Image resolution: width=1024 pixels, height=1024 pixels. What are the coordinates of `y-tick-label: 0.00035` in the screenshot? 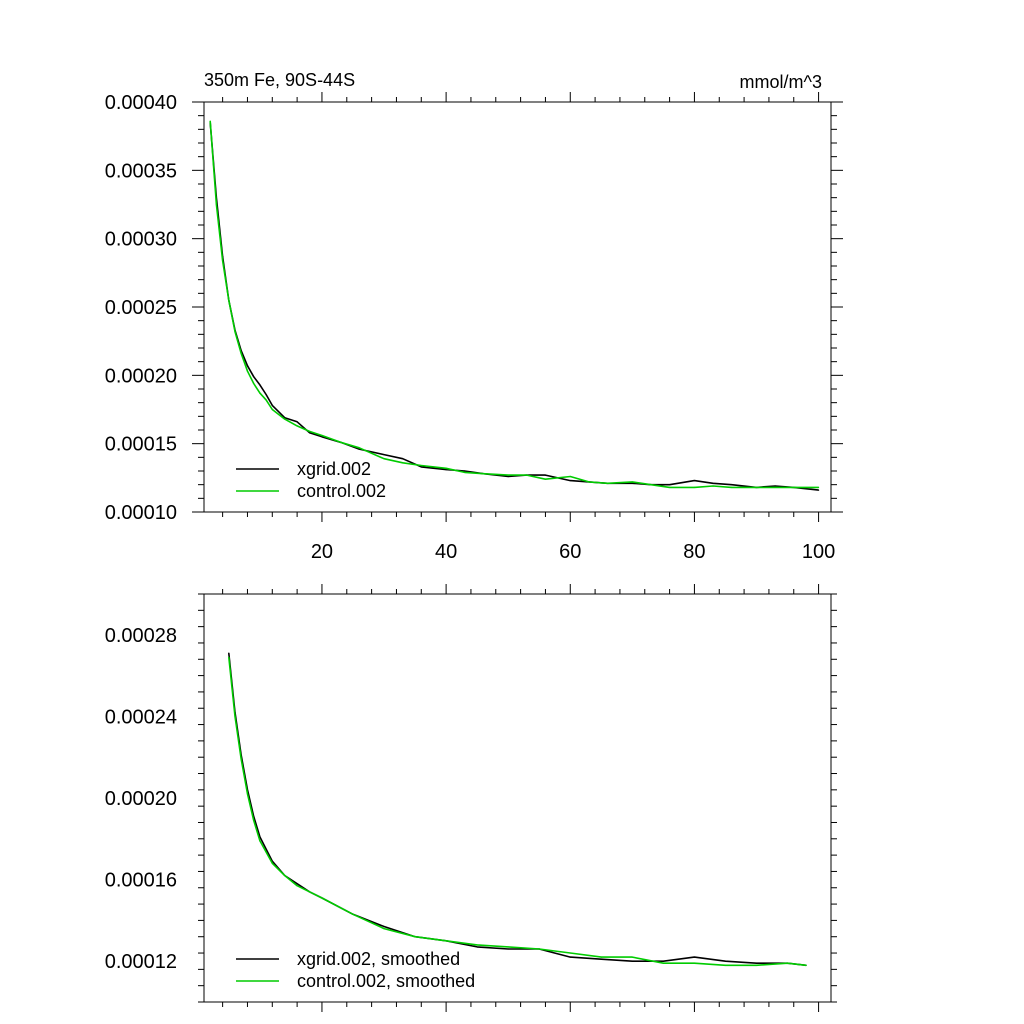 It's located at (141, 171).